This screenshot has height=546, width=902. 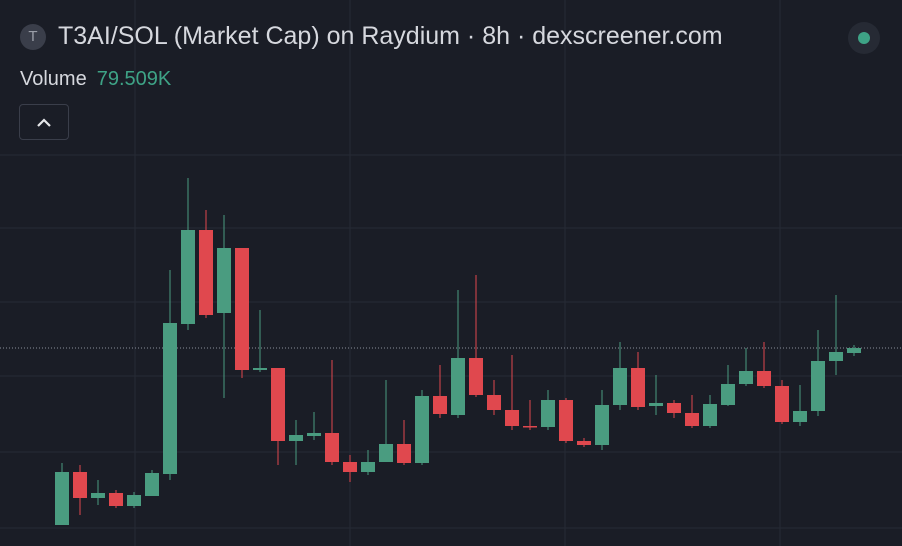 I want to click on chevron-icon, so click(x=44, y=122).